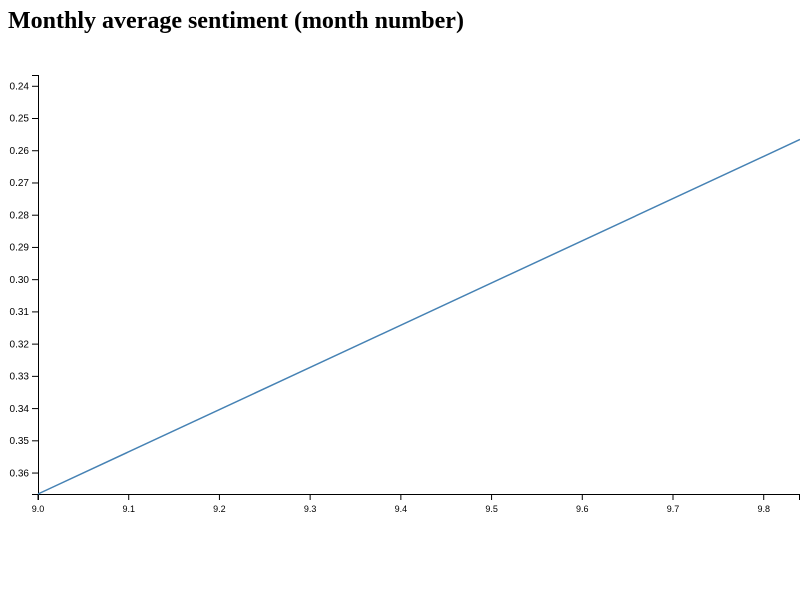 This screenshot has height=600, width=800. Describe the element at coordinates (491, 509) in the screenshot. I see `x-tick-label: 9.5` at that location.